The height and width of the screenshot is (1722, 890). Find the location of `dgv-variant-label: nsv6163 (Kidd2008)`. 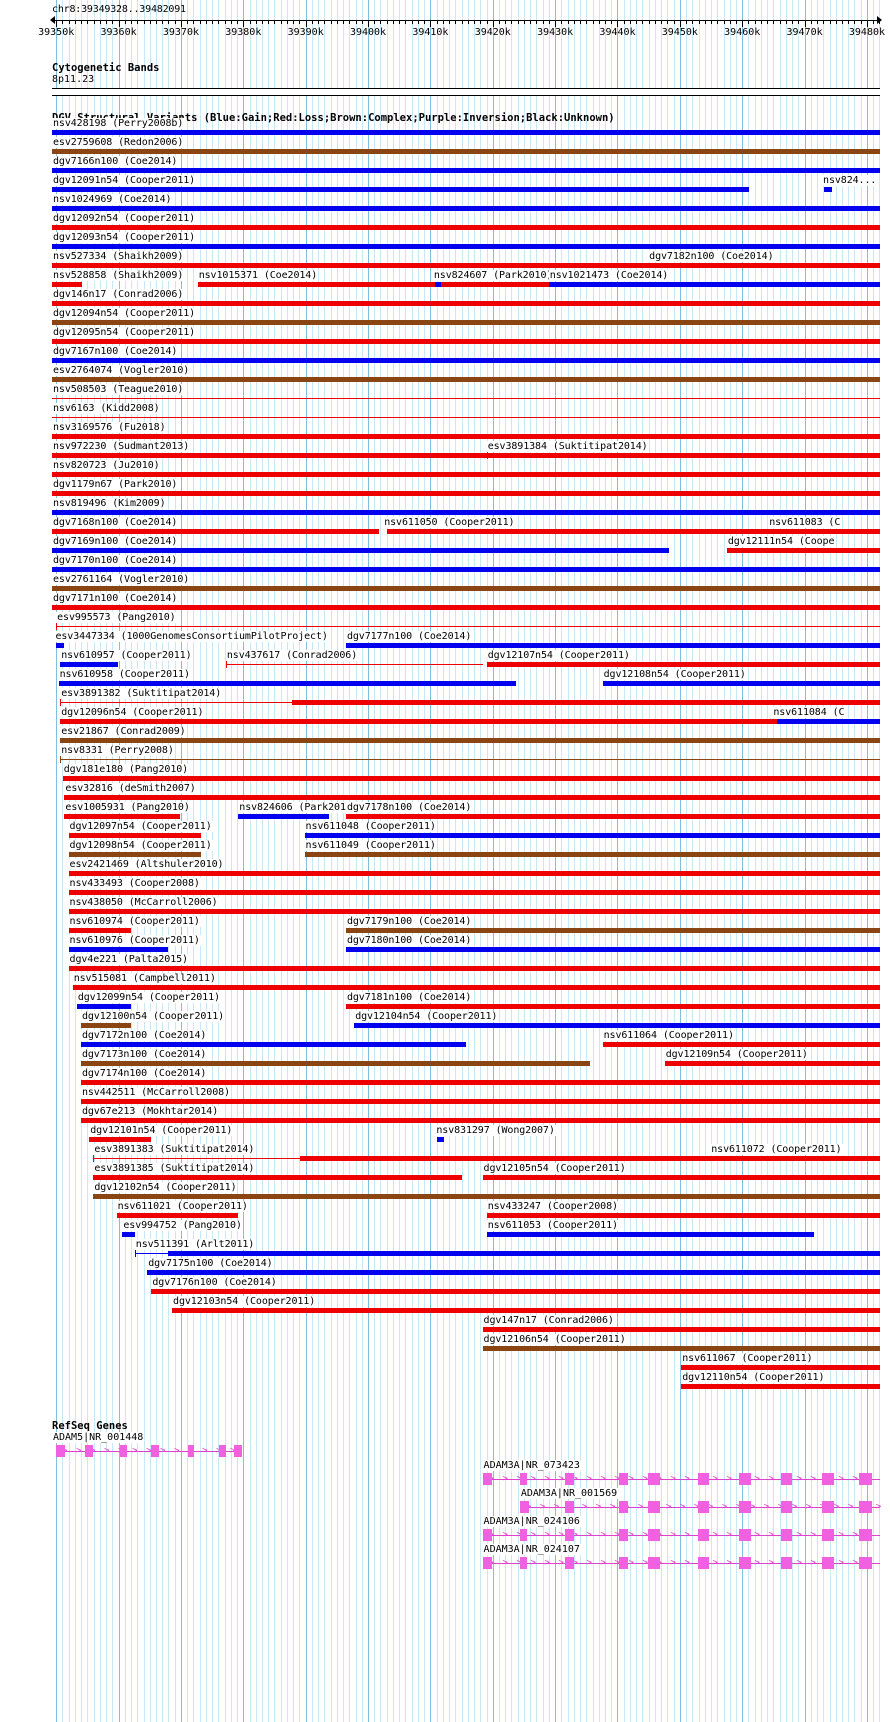

dgv-variant-label: nsv6163 (Kidd2008) is located at coordinates (106, 408).